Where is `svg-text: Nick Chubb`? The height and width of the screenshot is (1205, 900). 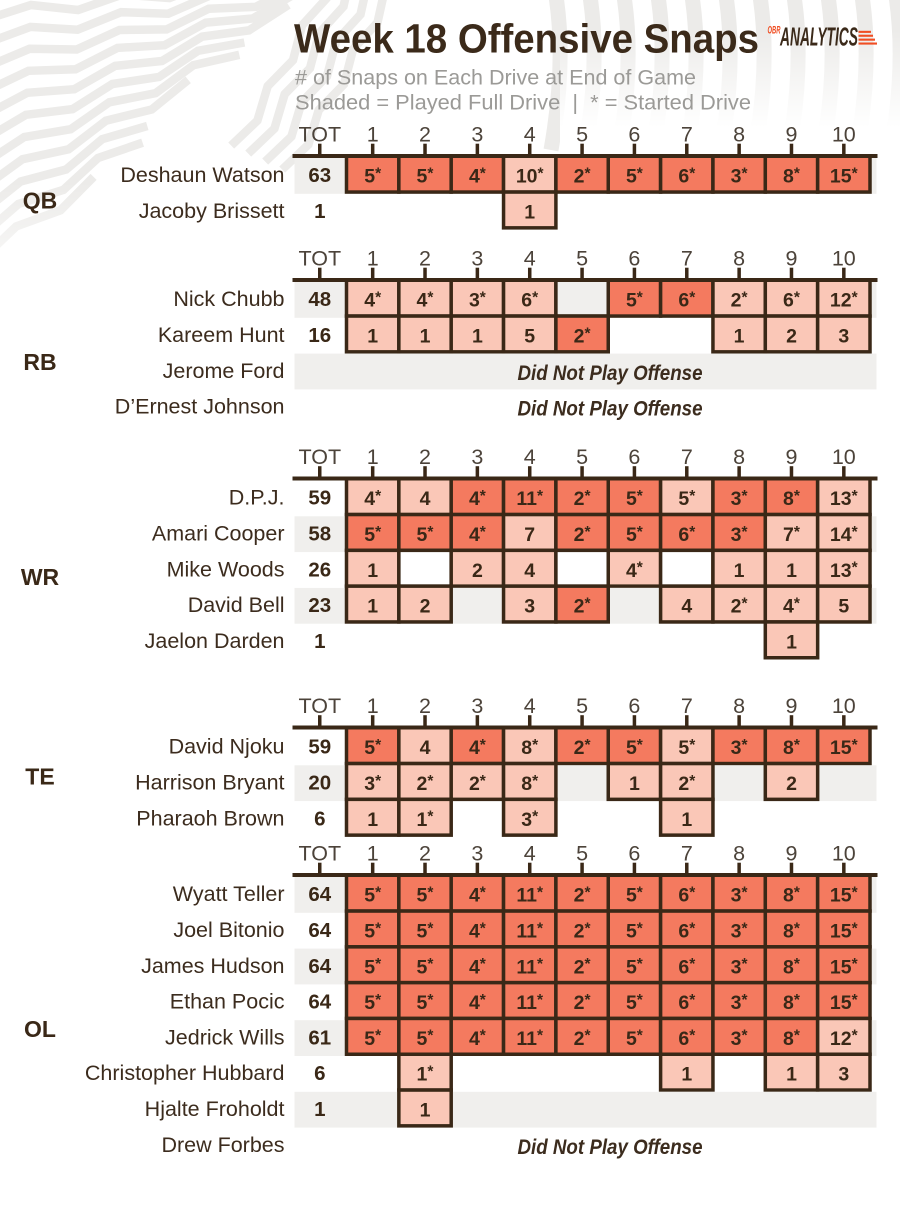 svg-text: Nick Chubb is located at coordinates (228, 299).